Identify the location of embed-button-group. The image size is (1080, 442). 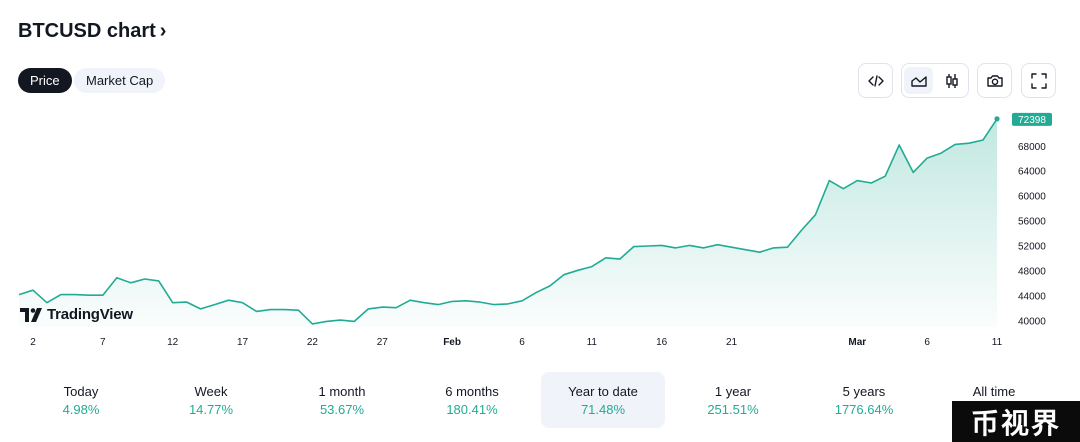
(875, 80).